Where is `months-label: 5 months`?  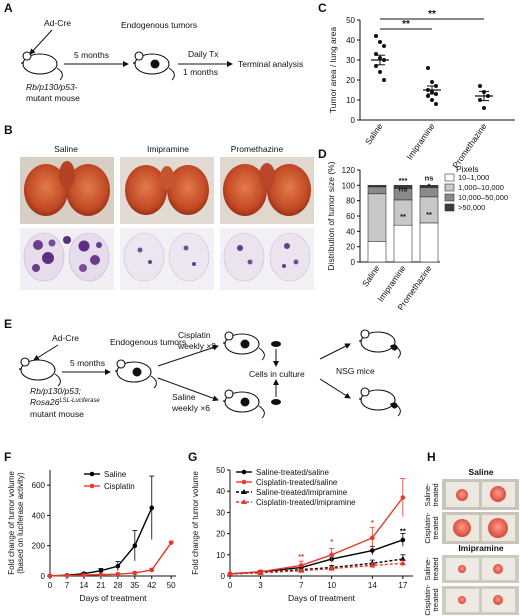
months-label: 5 months is located at coordinates (91, 55).